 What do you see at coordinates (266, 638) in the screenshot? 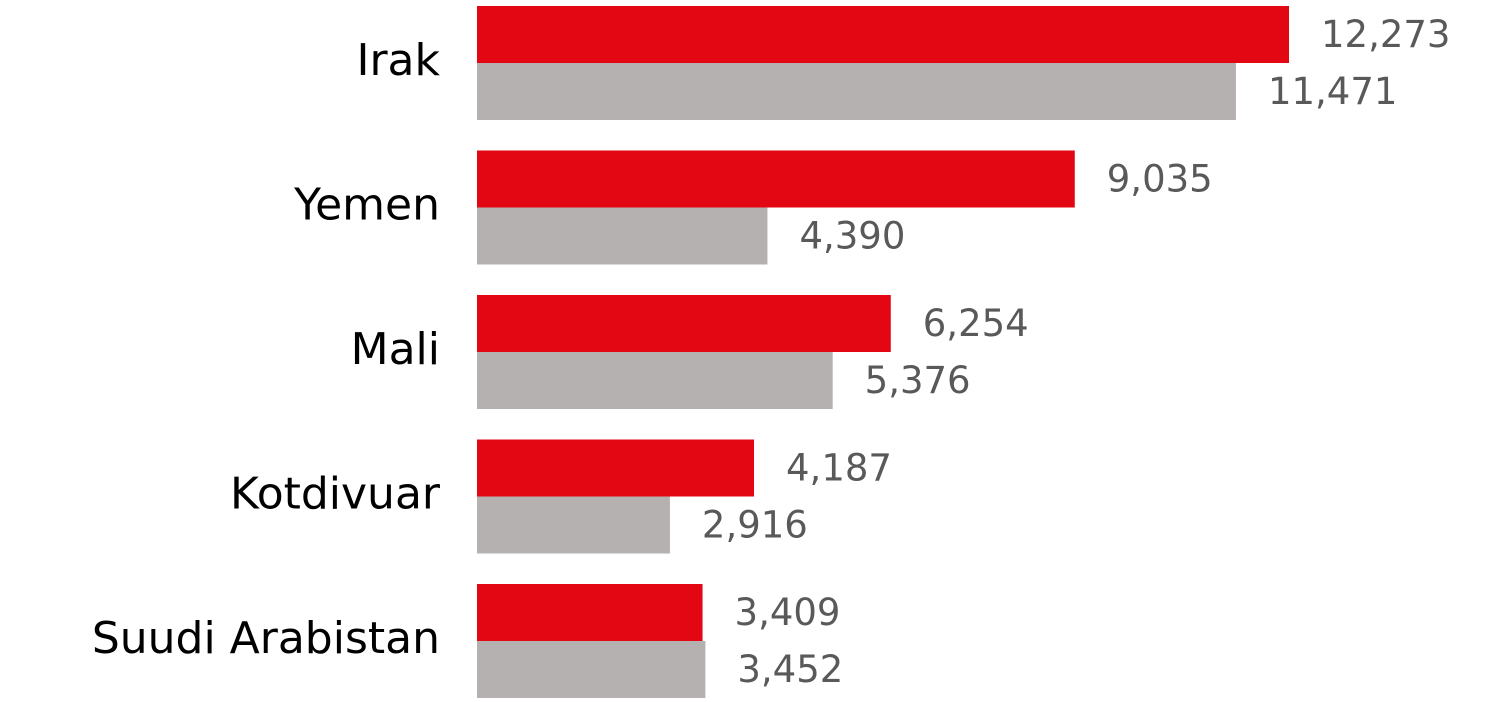
I see `category-label: Suudi Arabistan` at bounding box center [266, 638].